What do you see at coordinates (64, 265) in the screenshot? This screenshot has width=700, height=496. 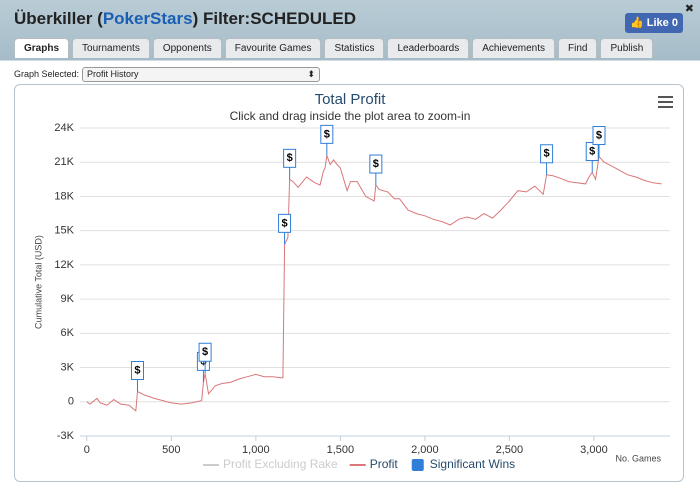 I see `y-tick-label: 12K` at bounding box center [64, 265].